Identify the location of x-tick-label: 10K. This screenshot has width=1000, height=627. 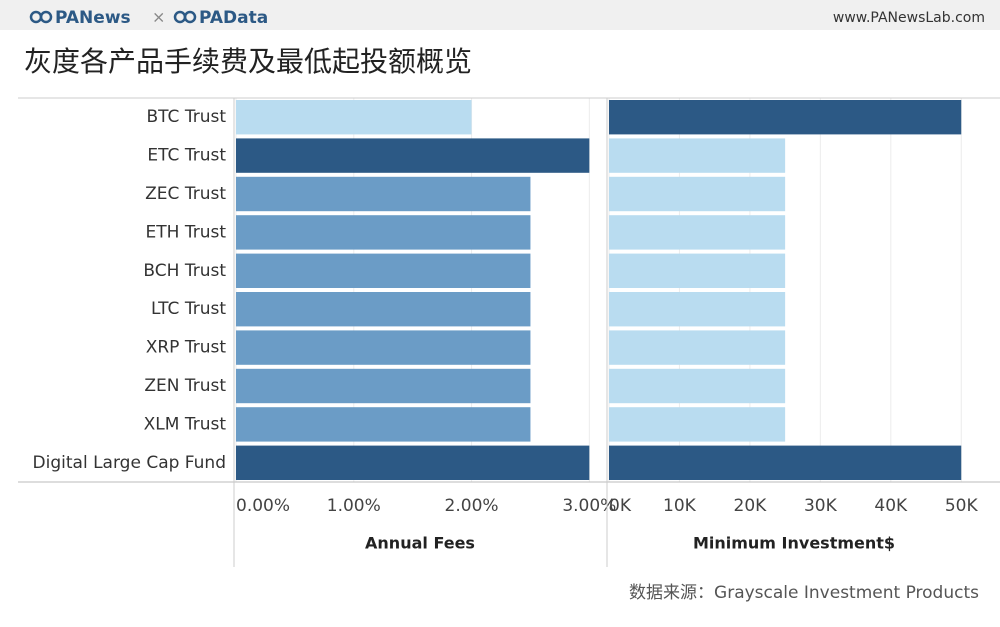
(680, 506).